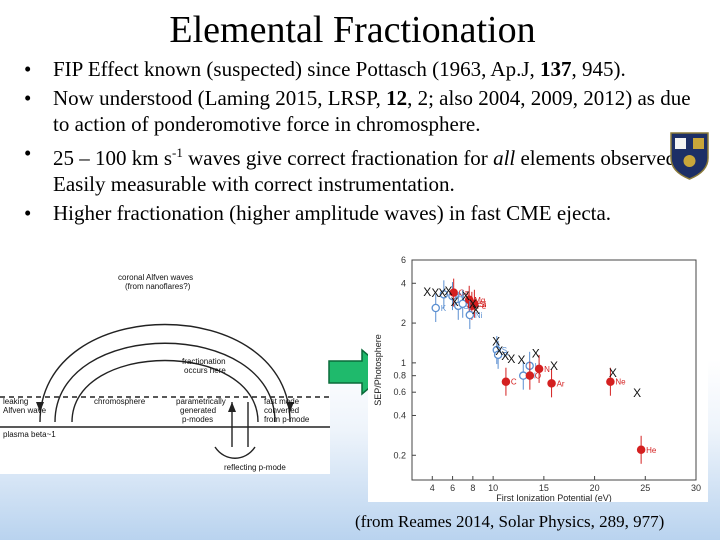  I want to click on bullet-text-segment: all, so click(504, 158).